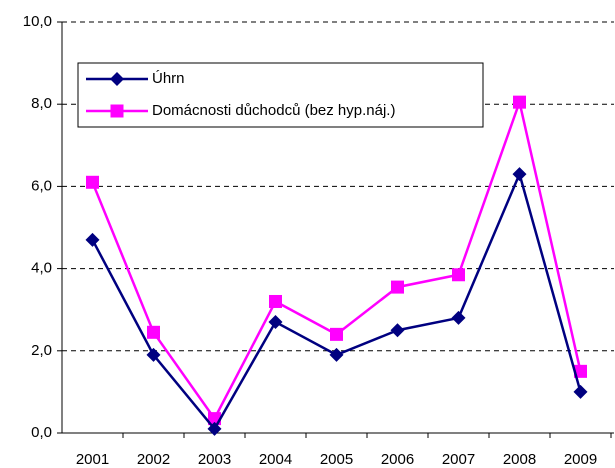 This screenshot has height=468, width=615. What do you see at coordinates (275, 459) in the screenshot?
I see `x-tick-label: 2004` at bounding box center [275, 459].